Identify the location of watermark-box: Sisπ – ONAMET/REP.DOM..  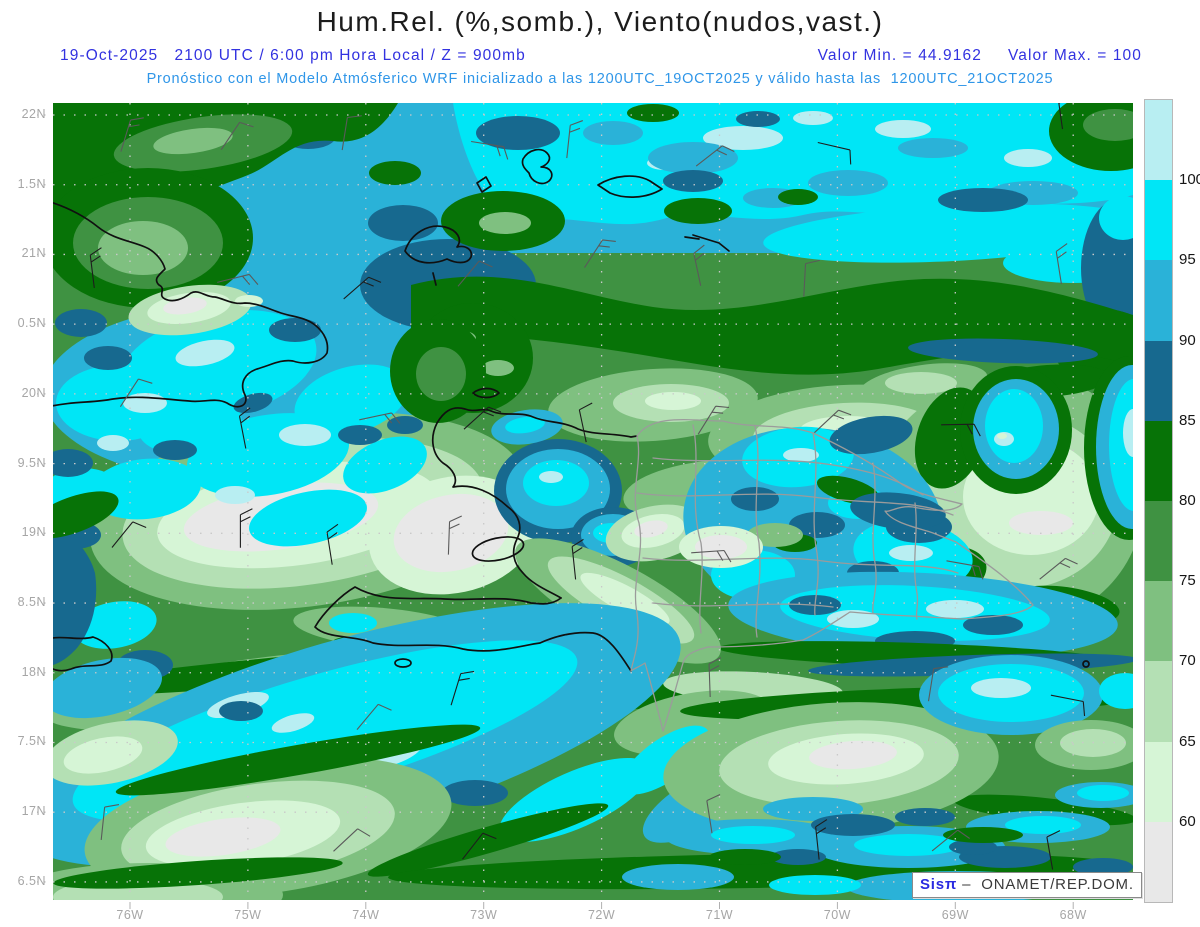
(1027, 885).